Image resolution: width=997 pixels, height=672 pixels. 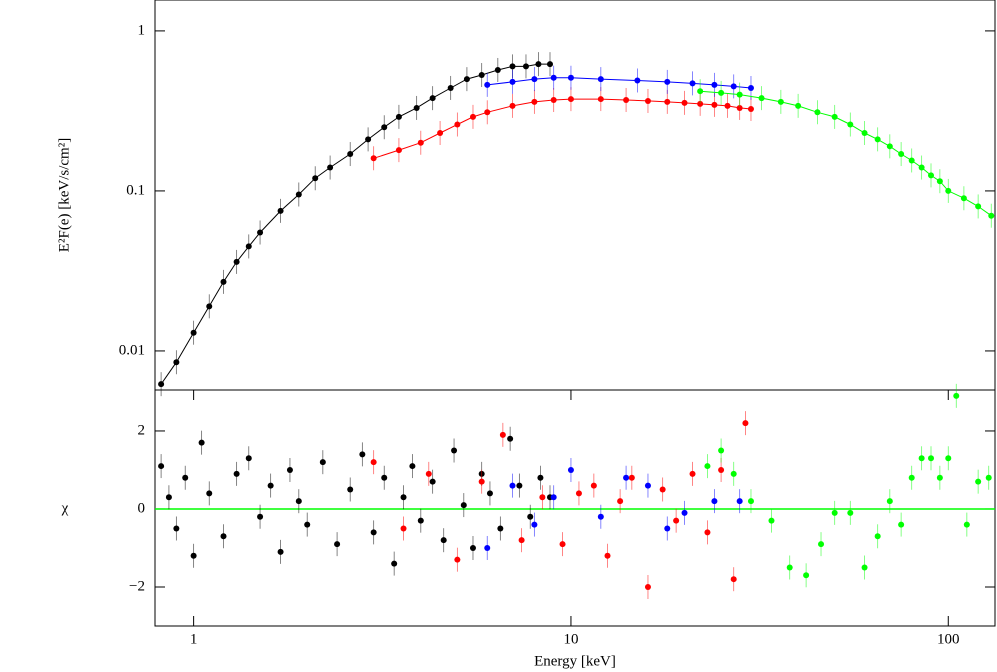 What do you see at coordinates (65, 508) in the screenshot?
I see `y-axis-label: χ` at bounding box center [65, 508].